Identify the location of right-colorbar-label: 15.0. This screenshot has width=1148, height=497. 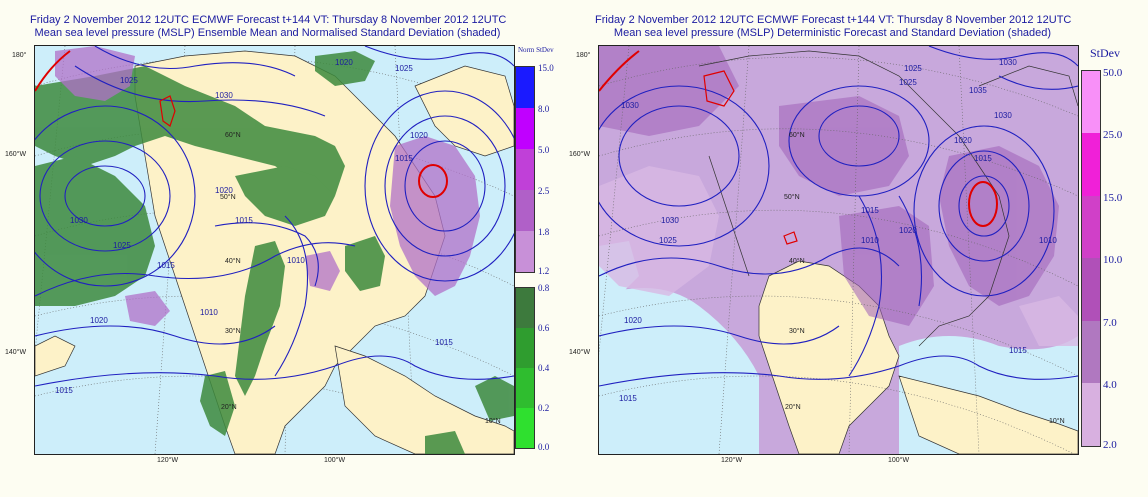
(1113, 198).